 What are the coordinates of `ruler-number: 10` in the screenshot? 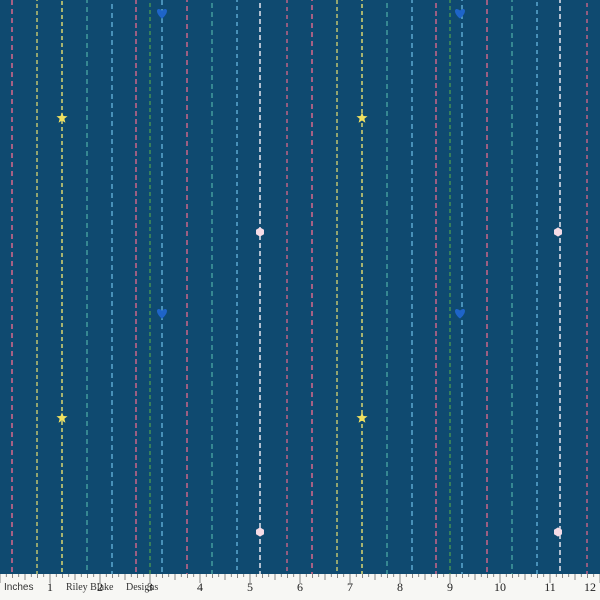 It's located at (500, 587).